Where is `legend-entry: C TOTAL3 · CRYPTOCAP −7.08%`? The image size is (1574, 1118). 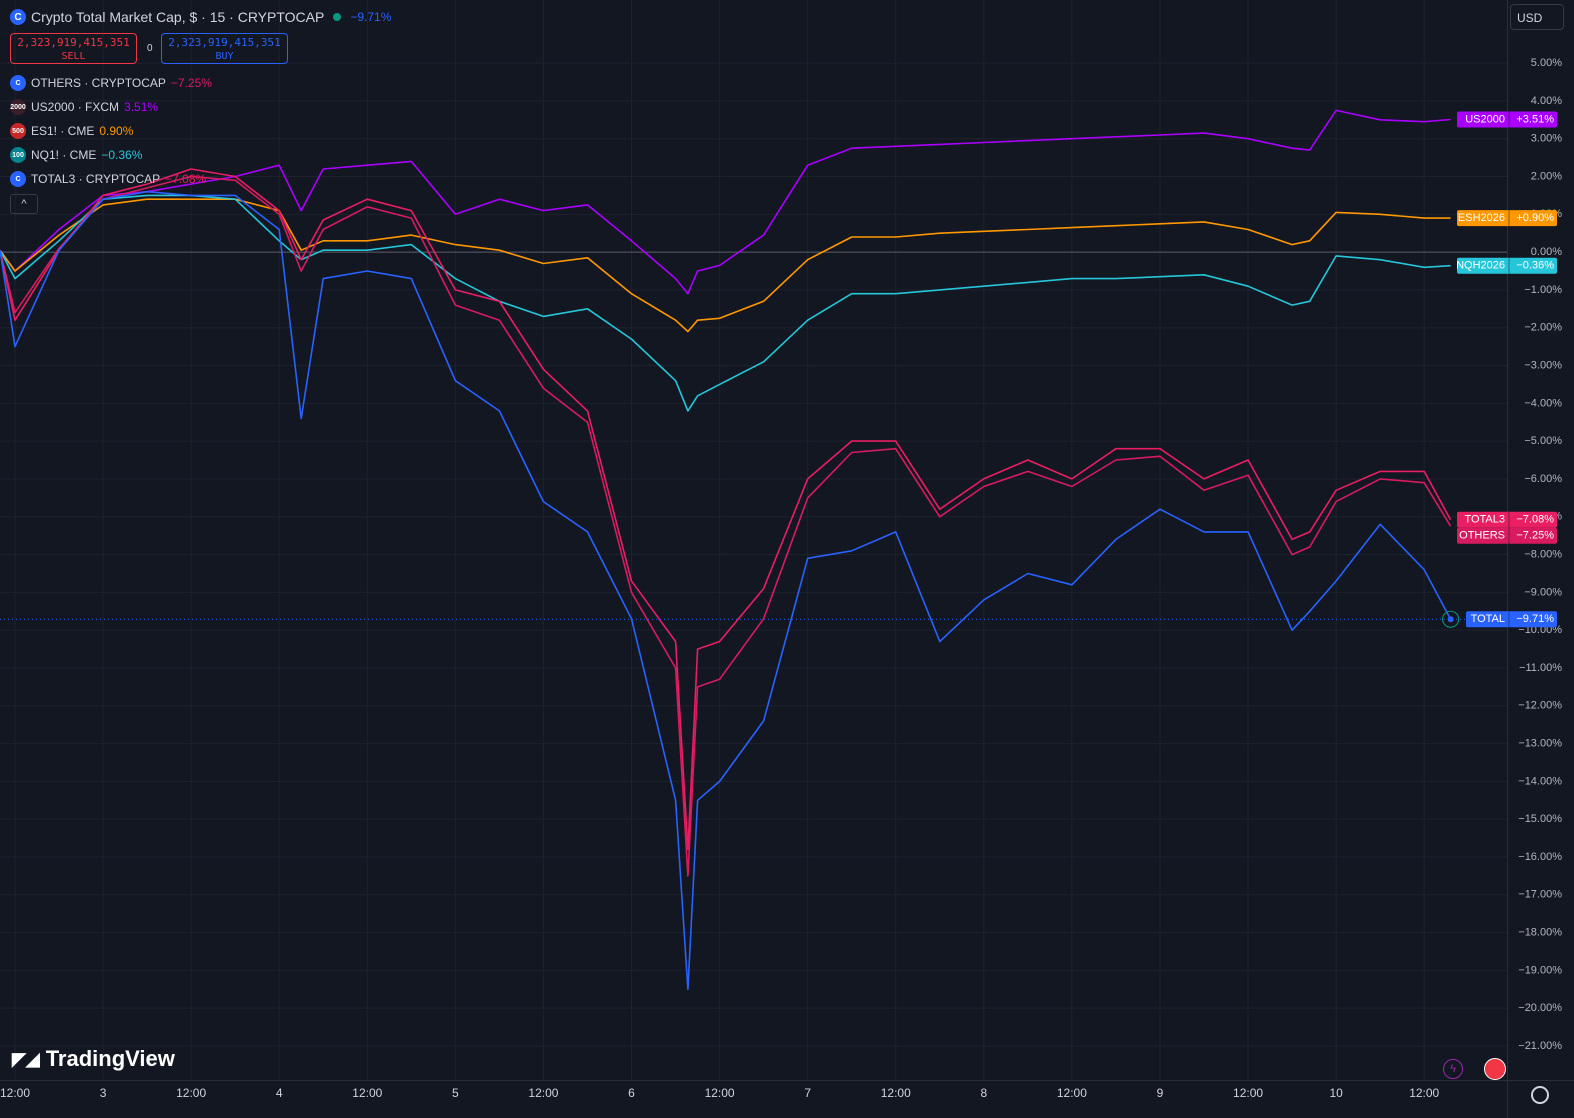 legend-entry: C TOTAL3 · CRYPTOCAP −7.08% is located at coordinates (108, 179).